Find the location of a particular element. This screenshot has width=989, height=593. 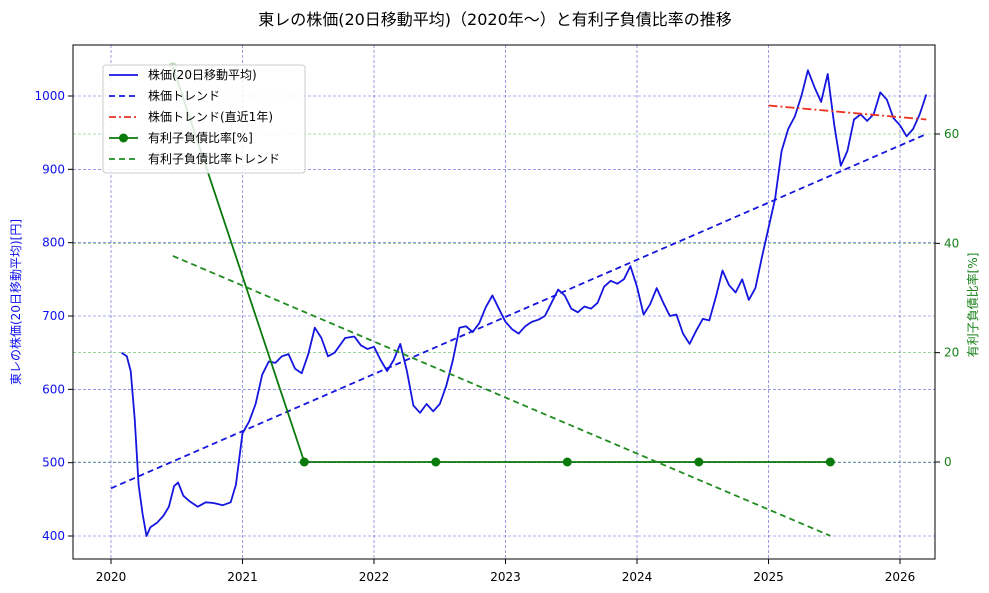

left-tick-label: 700 is located at coordinates (53, 316).